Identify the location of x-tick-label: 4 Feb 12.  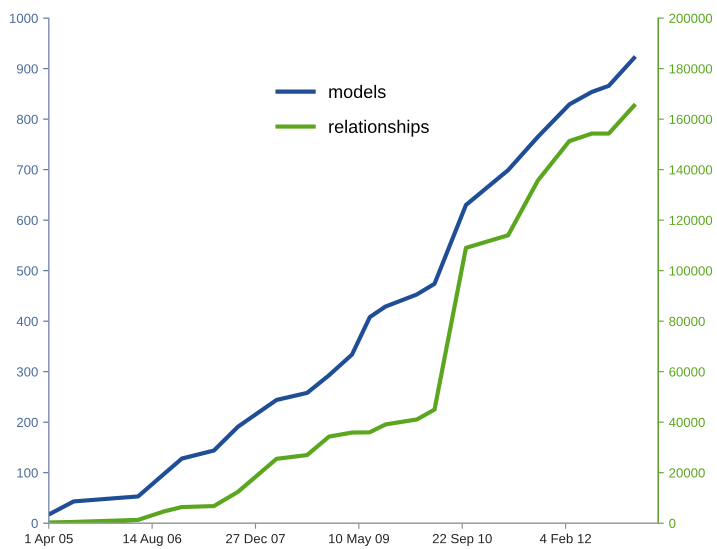
(565, 539).